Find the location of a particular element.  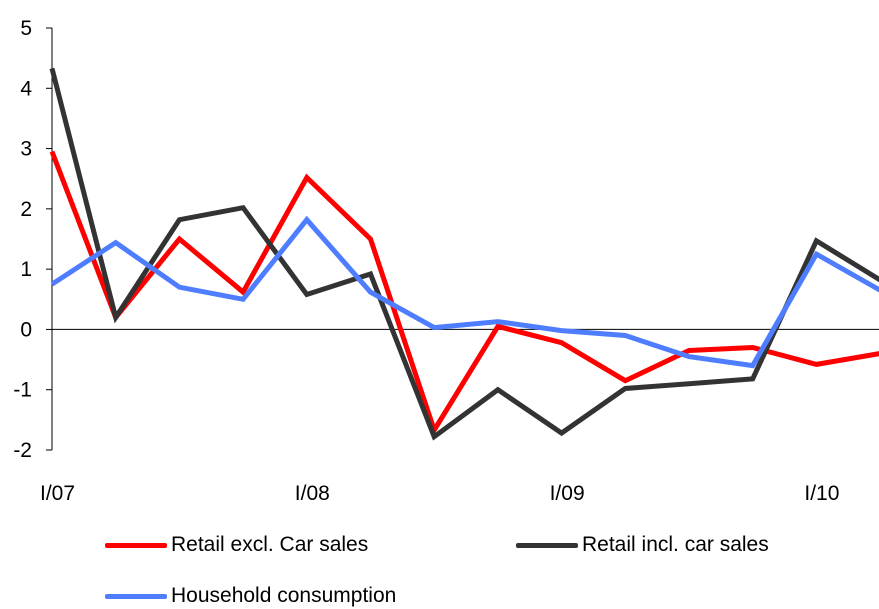

legend-item-retail-excl: Retail excl. Car sales is located at coordinates (236, 545).